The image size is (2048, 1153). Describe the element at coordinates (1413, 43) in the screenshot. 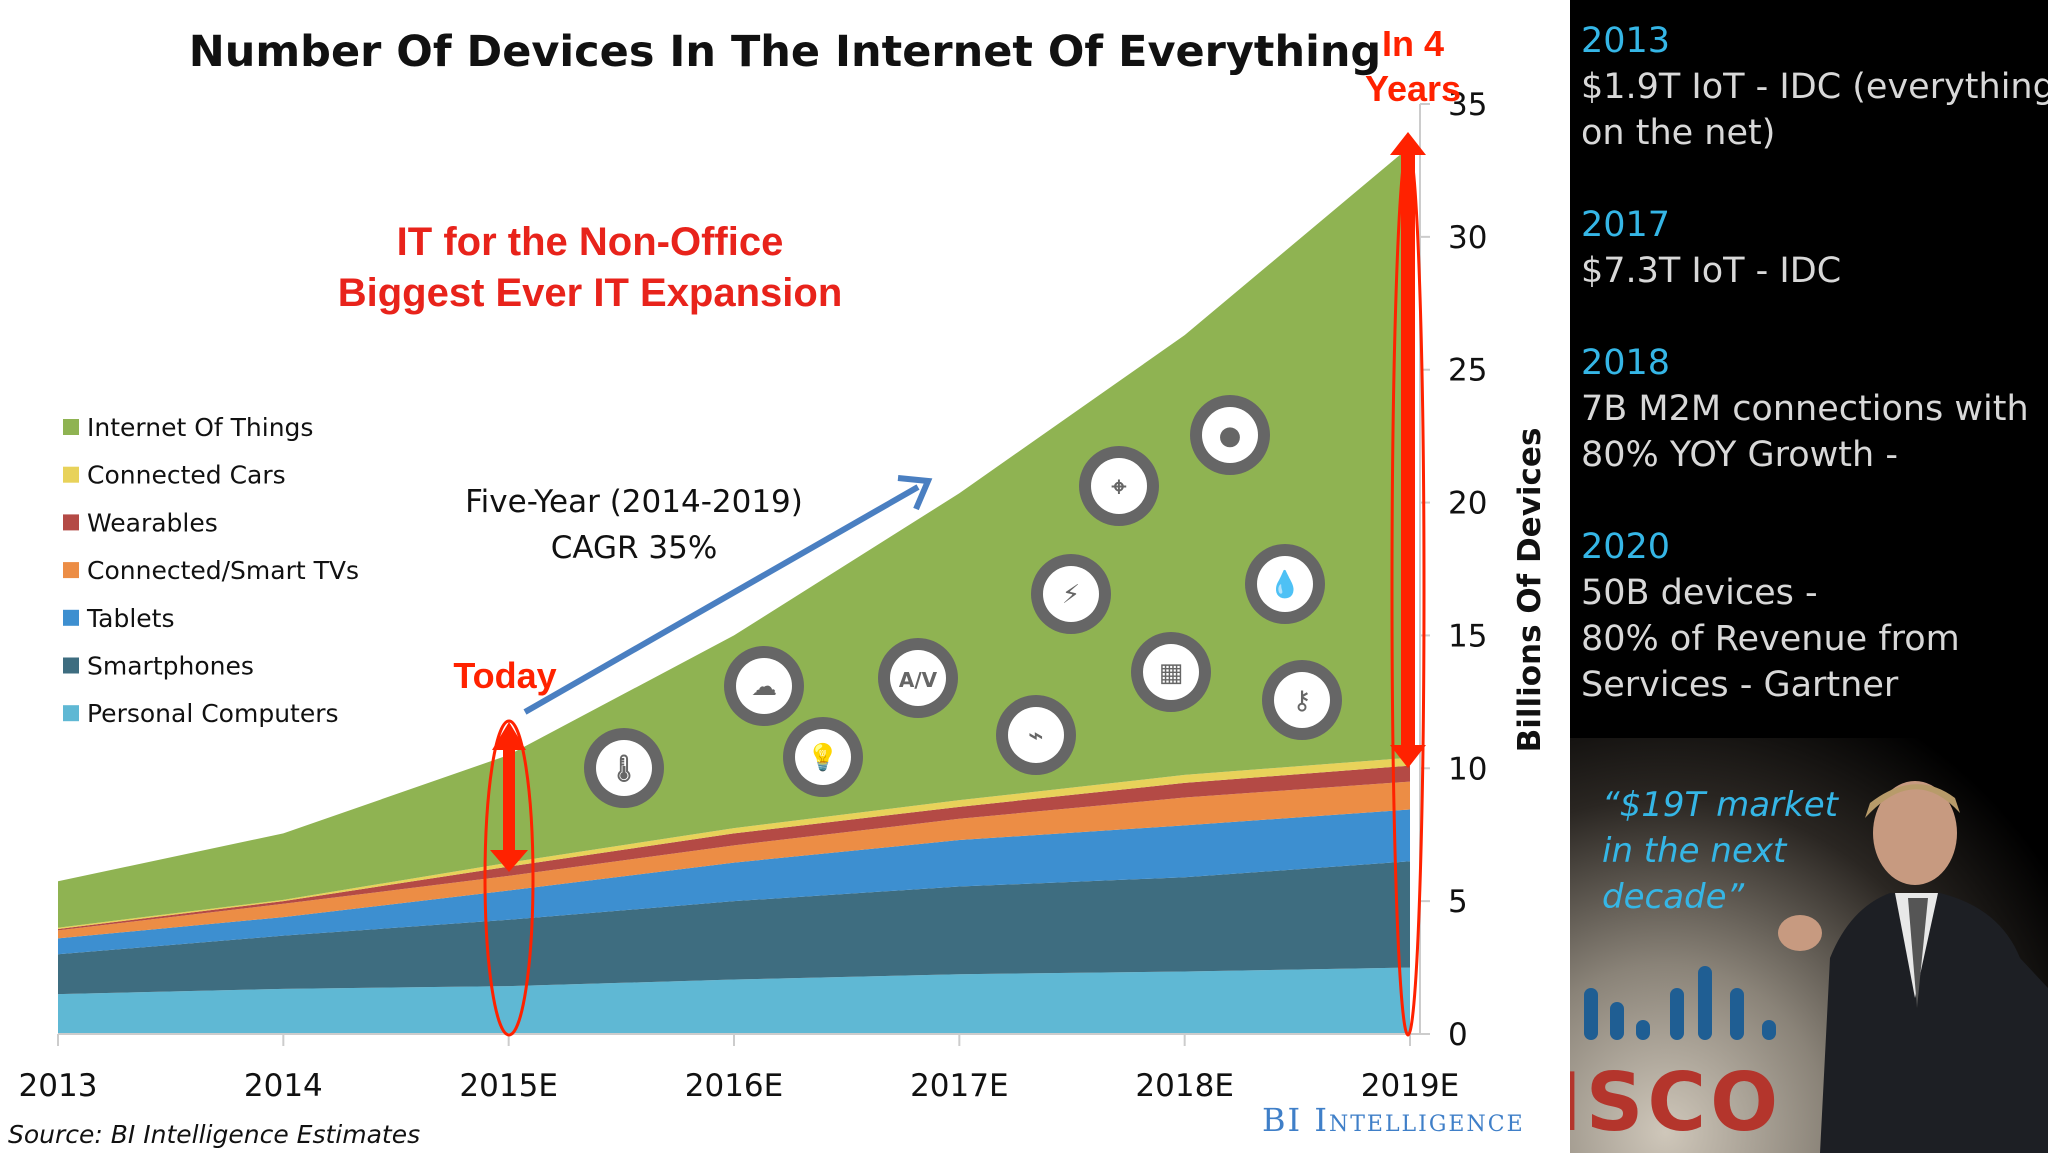

I see `in-4-label: In 4` at that location.